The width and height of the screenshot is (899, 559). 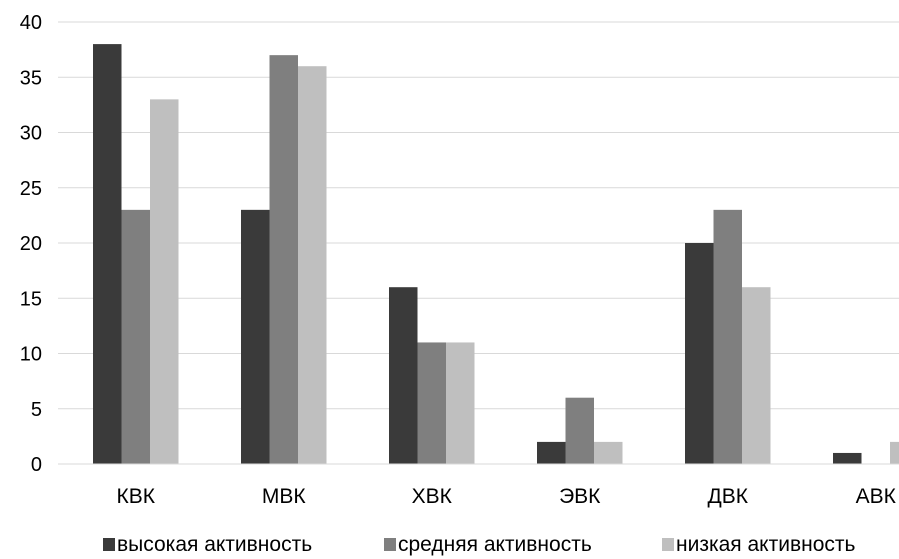 What do you see at coordinates (31, 355) in the screenshot?
I see `y-tick-label: 10` at bounding box center [31, 355].